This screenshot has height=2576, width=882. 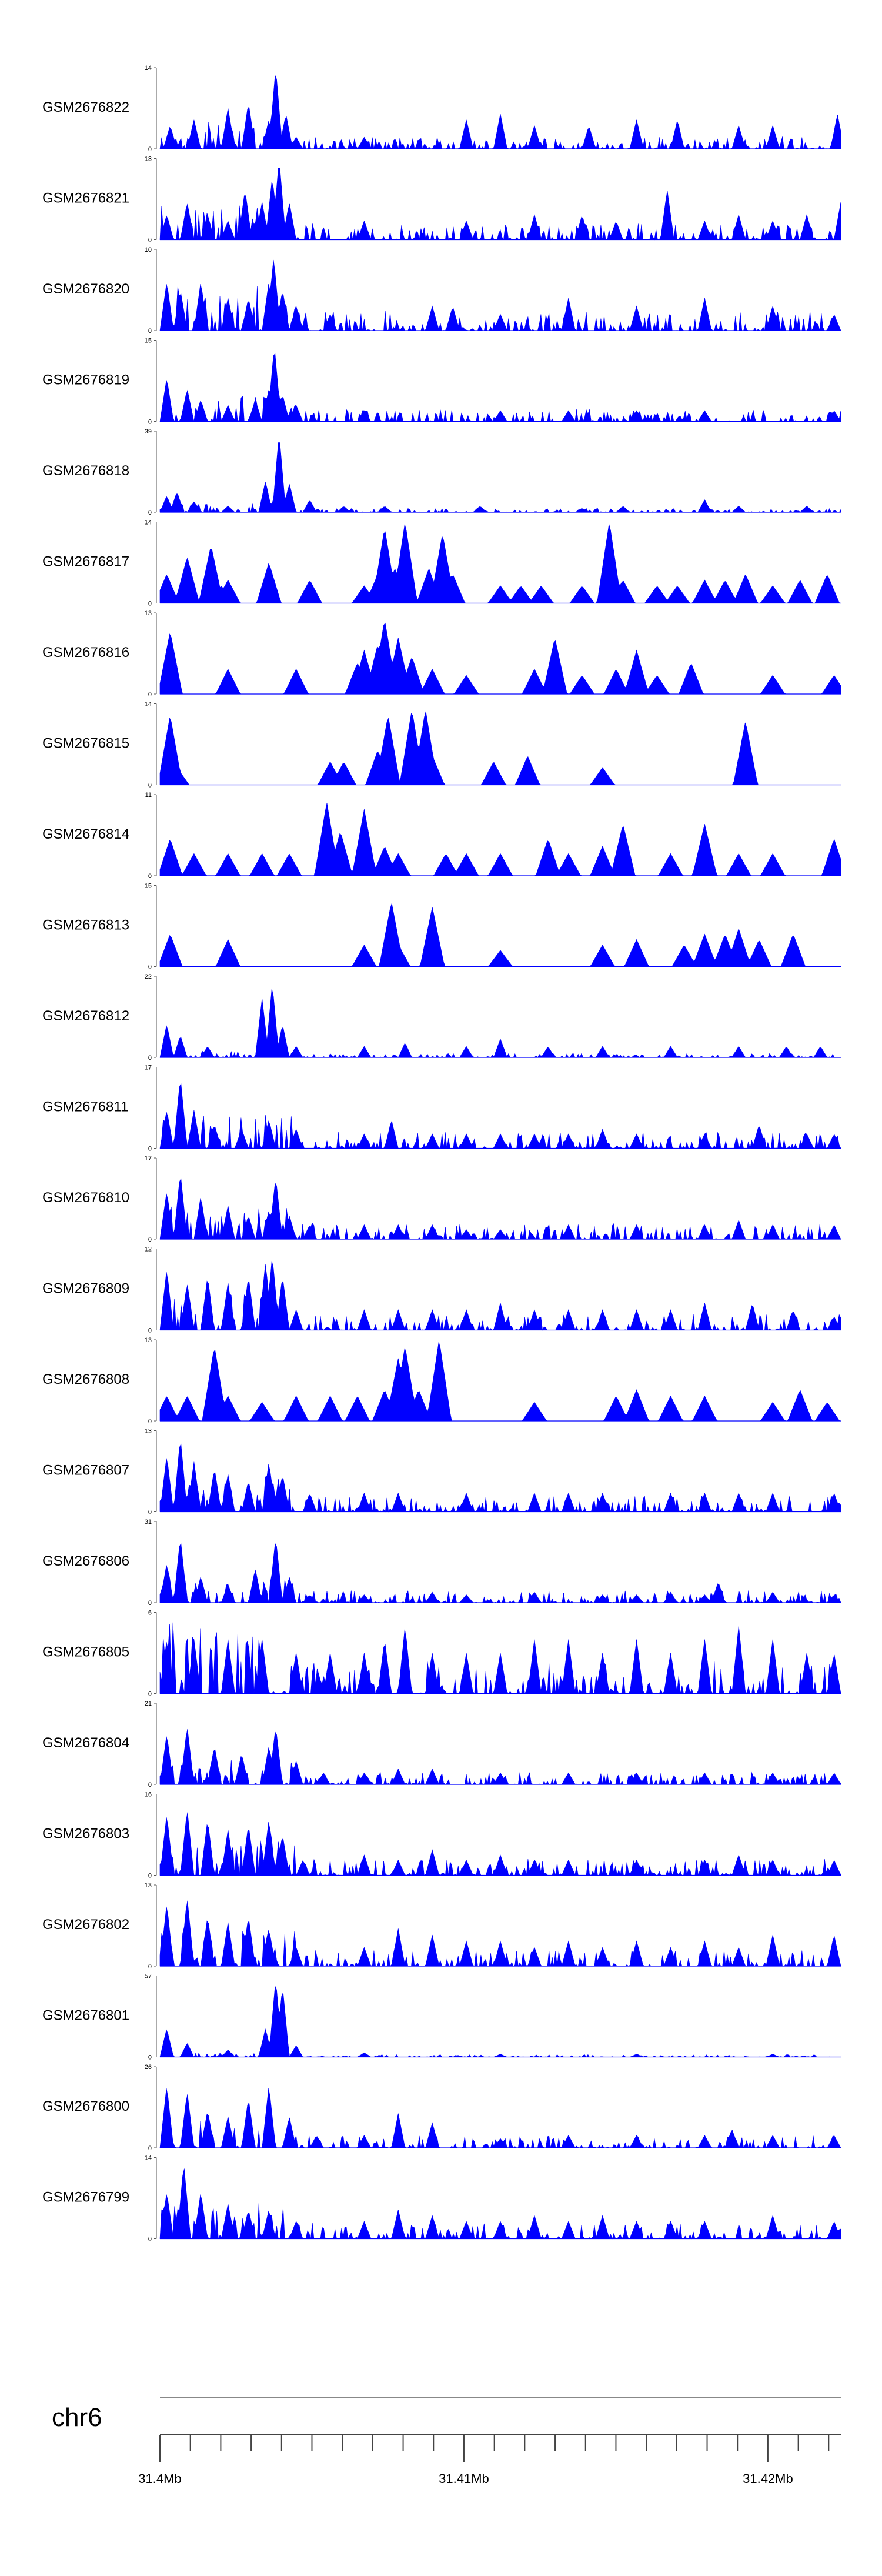 What do you see at coordinates (446, 2441) in the screenshot?
I see `genome-axis: chr6 31.4Mb 31.41Mb 31.42Mb` at bounding box center [446, 2441].